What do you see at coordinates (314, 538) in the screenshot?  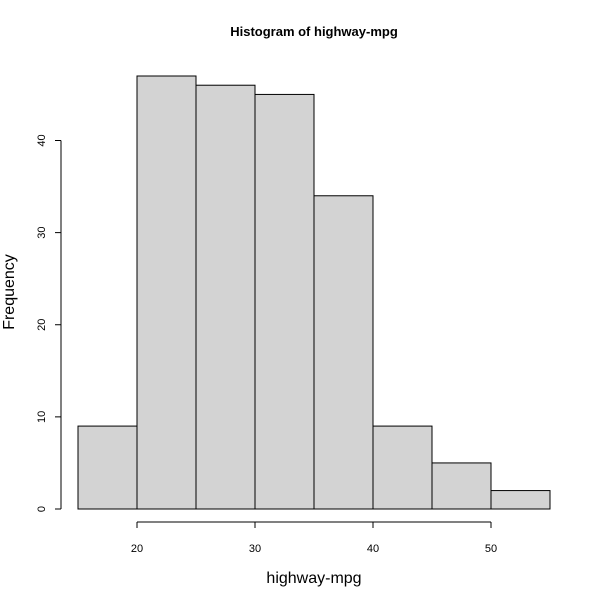 I see `x-axis: 20 30 40 50` at bounding box center [314, 538].